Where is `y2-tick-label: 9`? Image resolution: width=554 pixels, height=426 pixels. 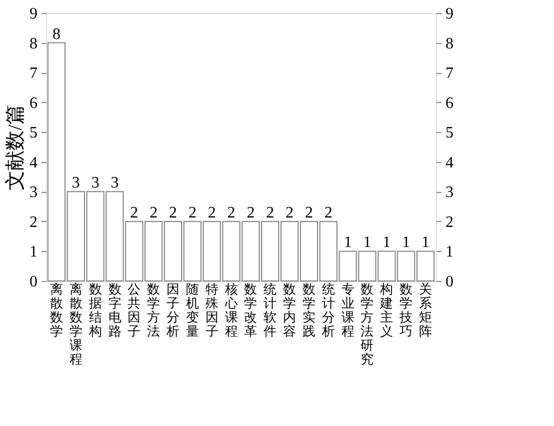 y2-tick-label: 9 is located at coordinates (450, 14).